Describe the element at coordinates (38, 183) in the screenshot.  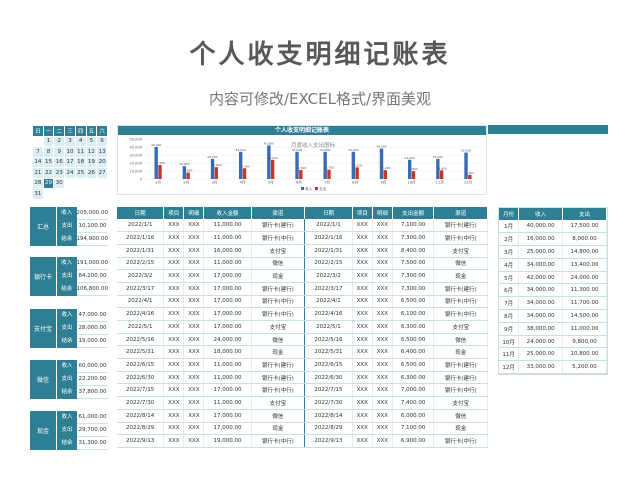
I see `calendar-day: 28` at that location.